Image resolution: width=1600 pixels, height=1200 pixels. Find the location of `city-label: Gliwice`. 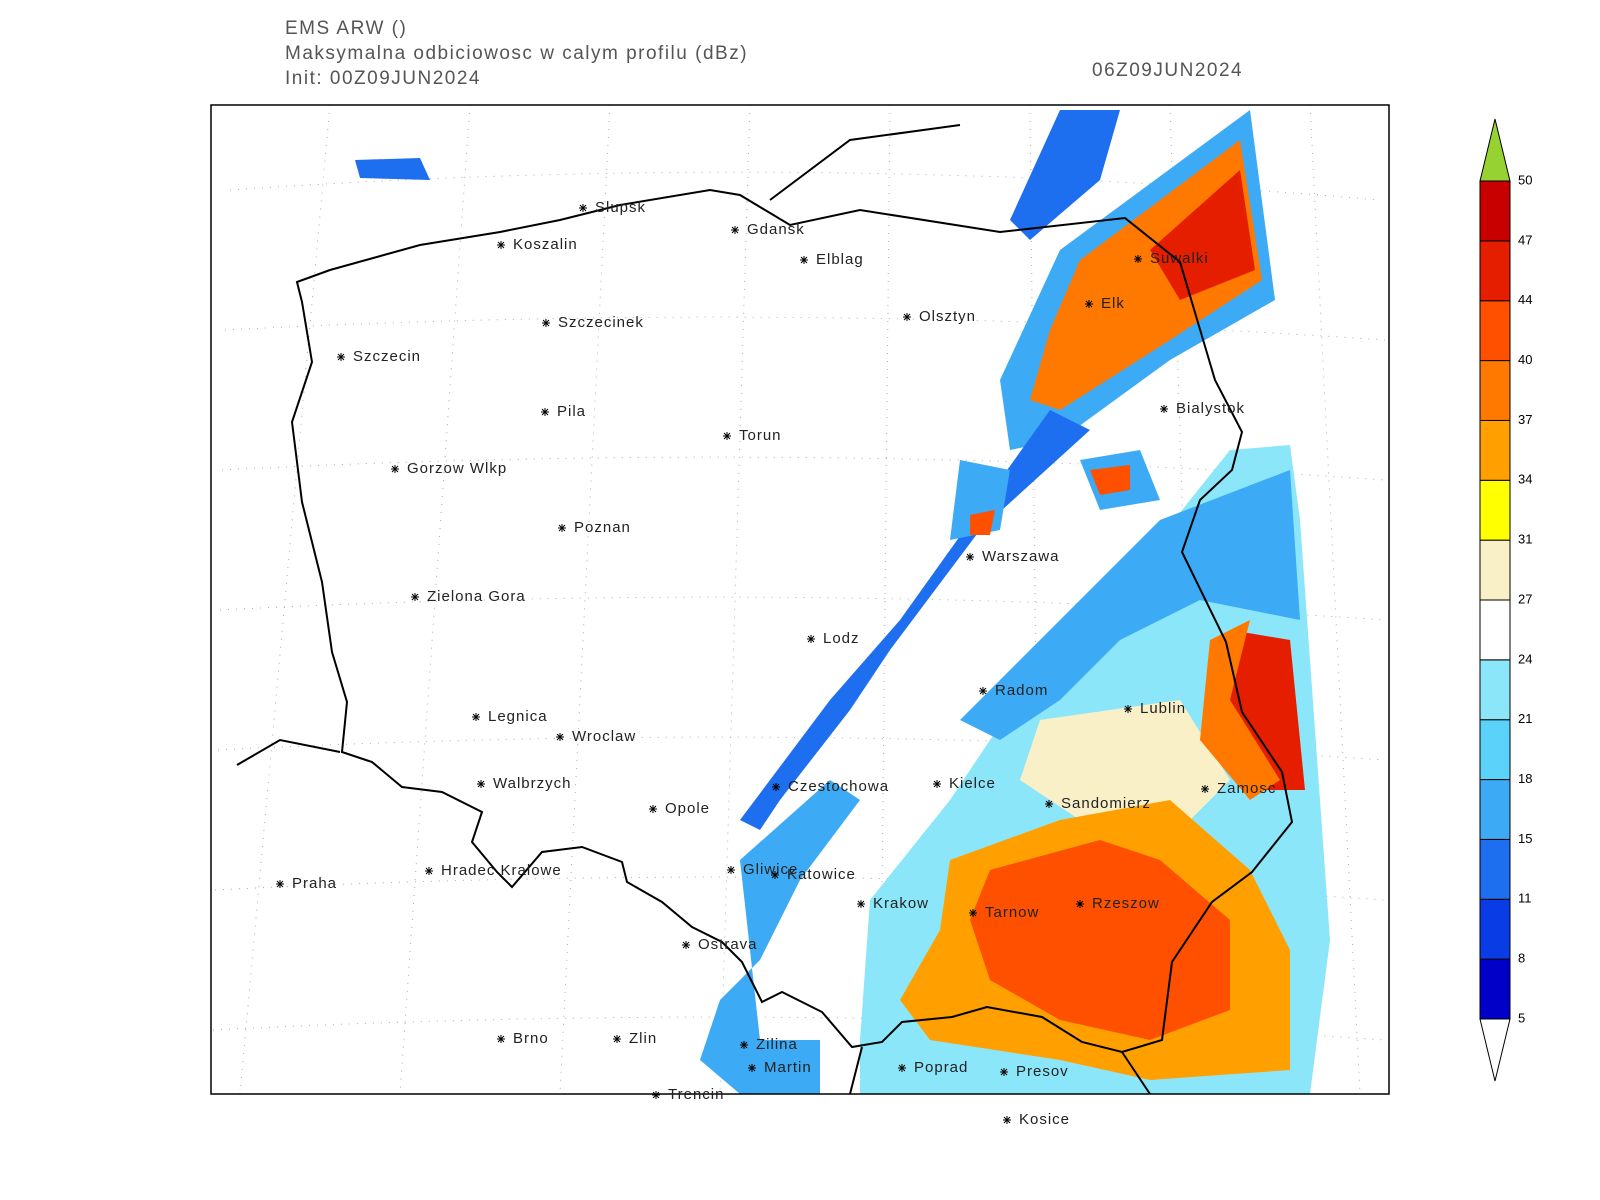

city-label: Gliwice is located at coordinates (770, 869).